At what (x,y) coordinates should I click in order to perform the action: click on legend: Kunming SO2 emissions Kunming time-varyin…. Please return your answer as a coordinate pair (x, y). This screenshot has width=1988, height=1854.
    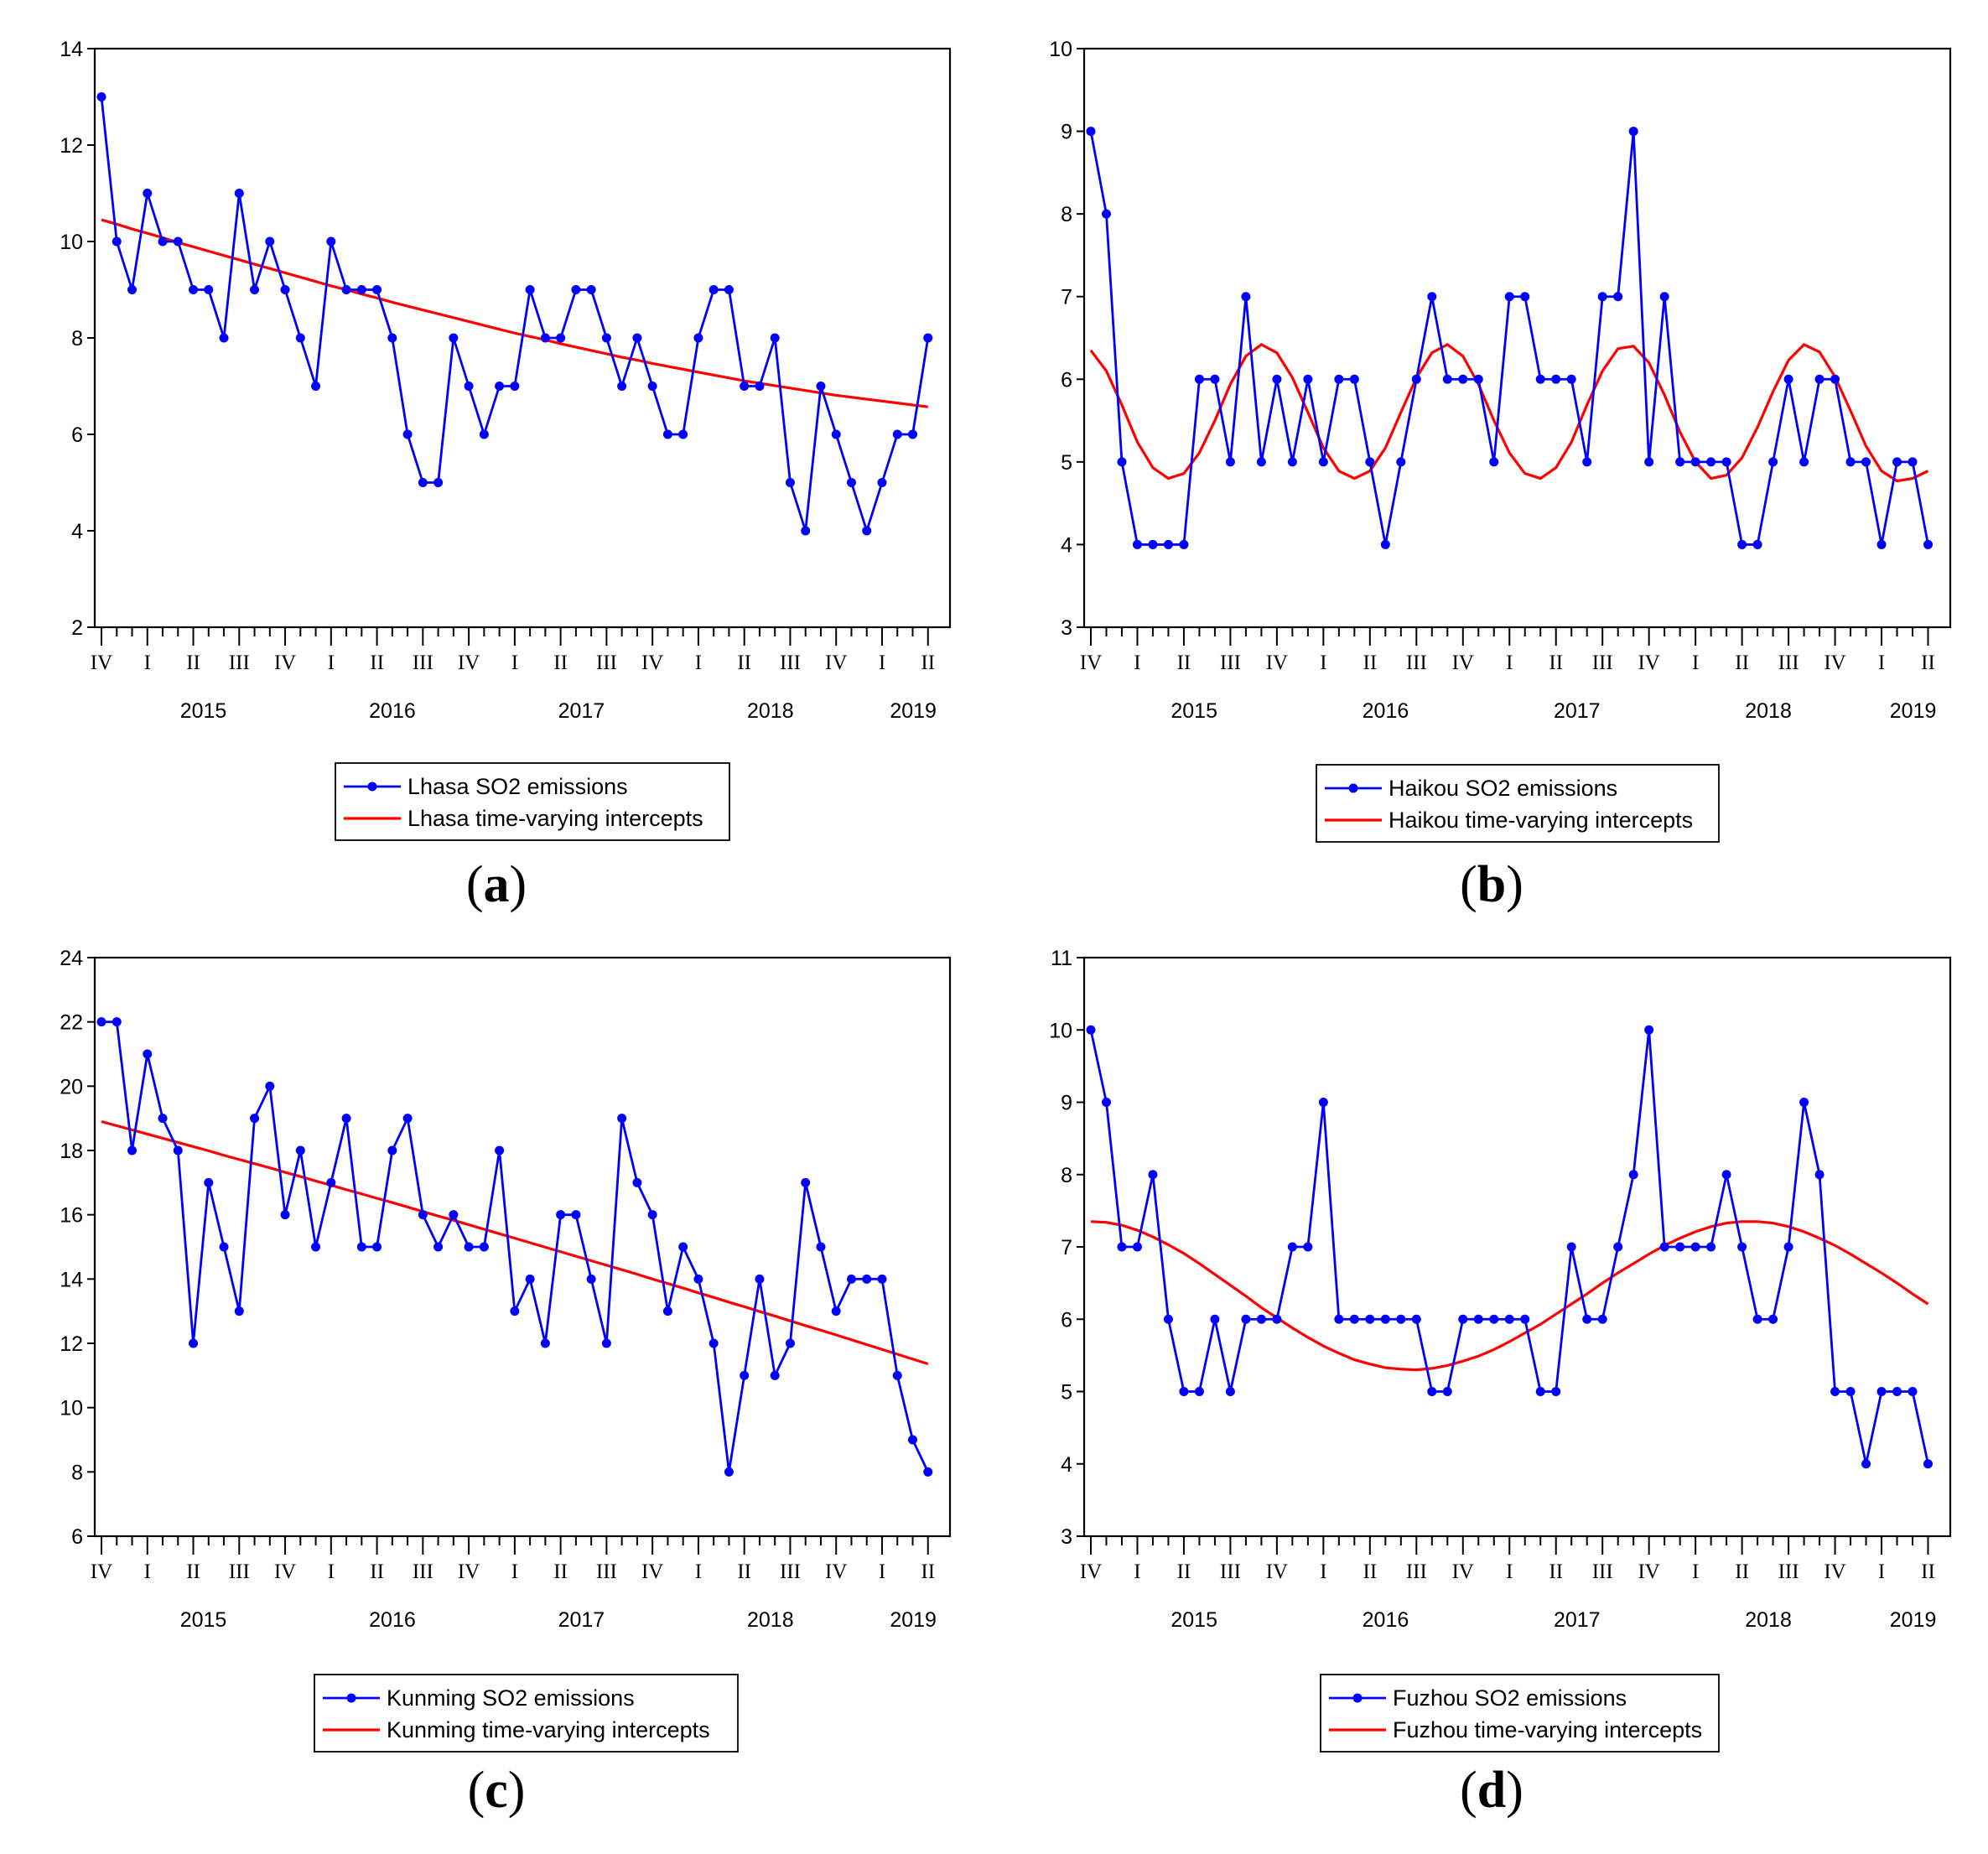
    Looking at the image, I should click on (526, 1713).